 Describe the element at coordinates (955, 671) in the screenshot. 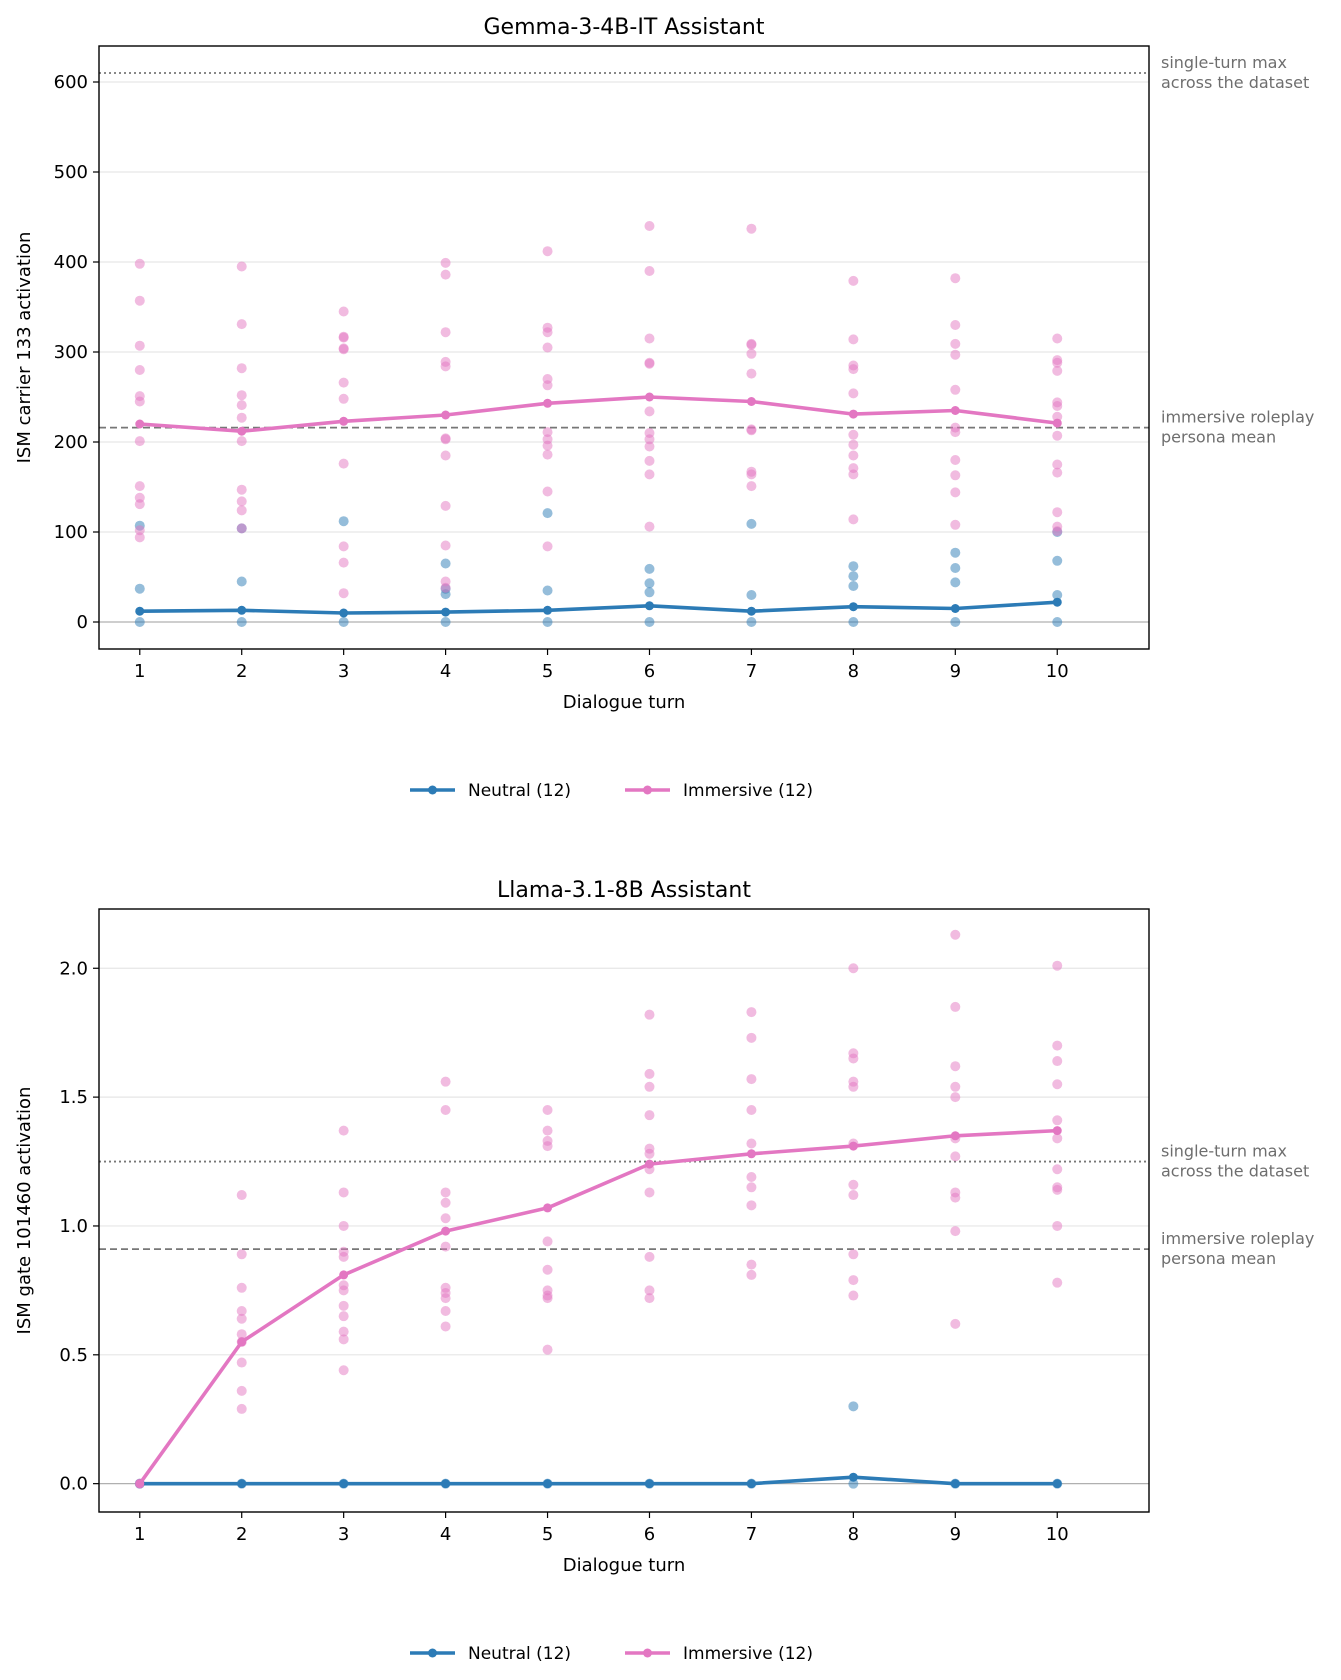

I see `x-tick-label: 9` at that location.